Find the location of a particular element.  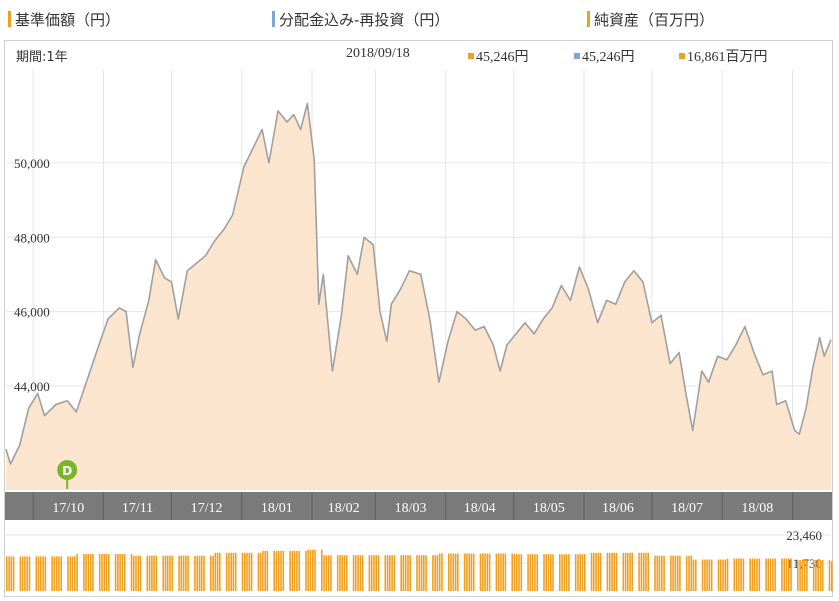

chart-legend-top: 基準価額（円） 分配金込み-再投資（円） 純資産（百万円） is located at coordinates (419, 19).